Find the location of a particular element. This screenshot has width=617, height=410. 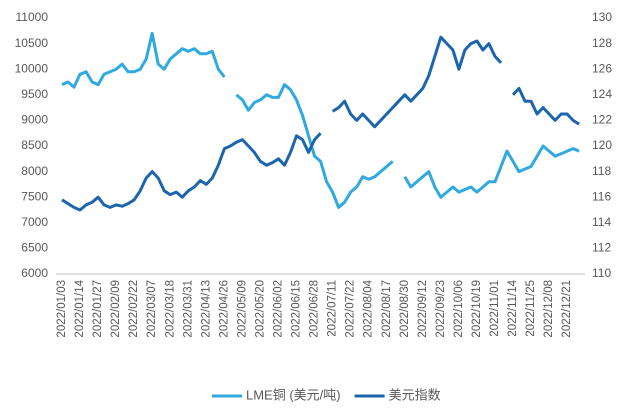

y-tick-label: 8000 is located at coordinates (34, 171).